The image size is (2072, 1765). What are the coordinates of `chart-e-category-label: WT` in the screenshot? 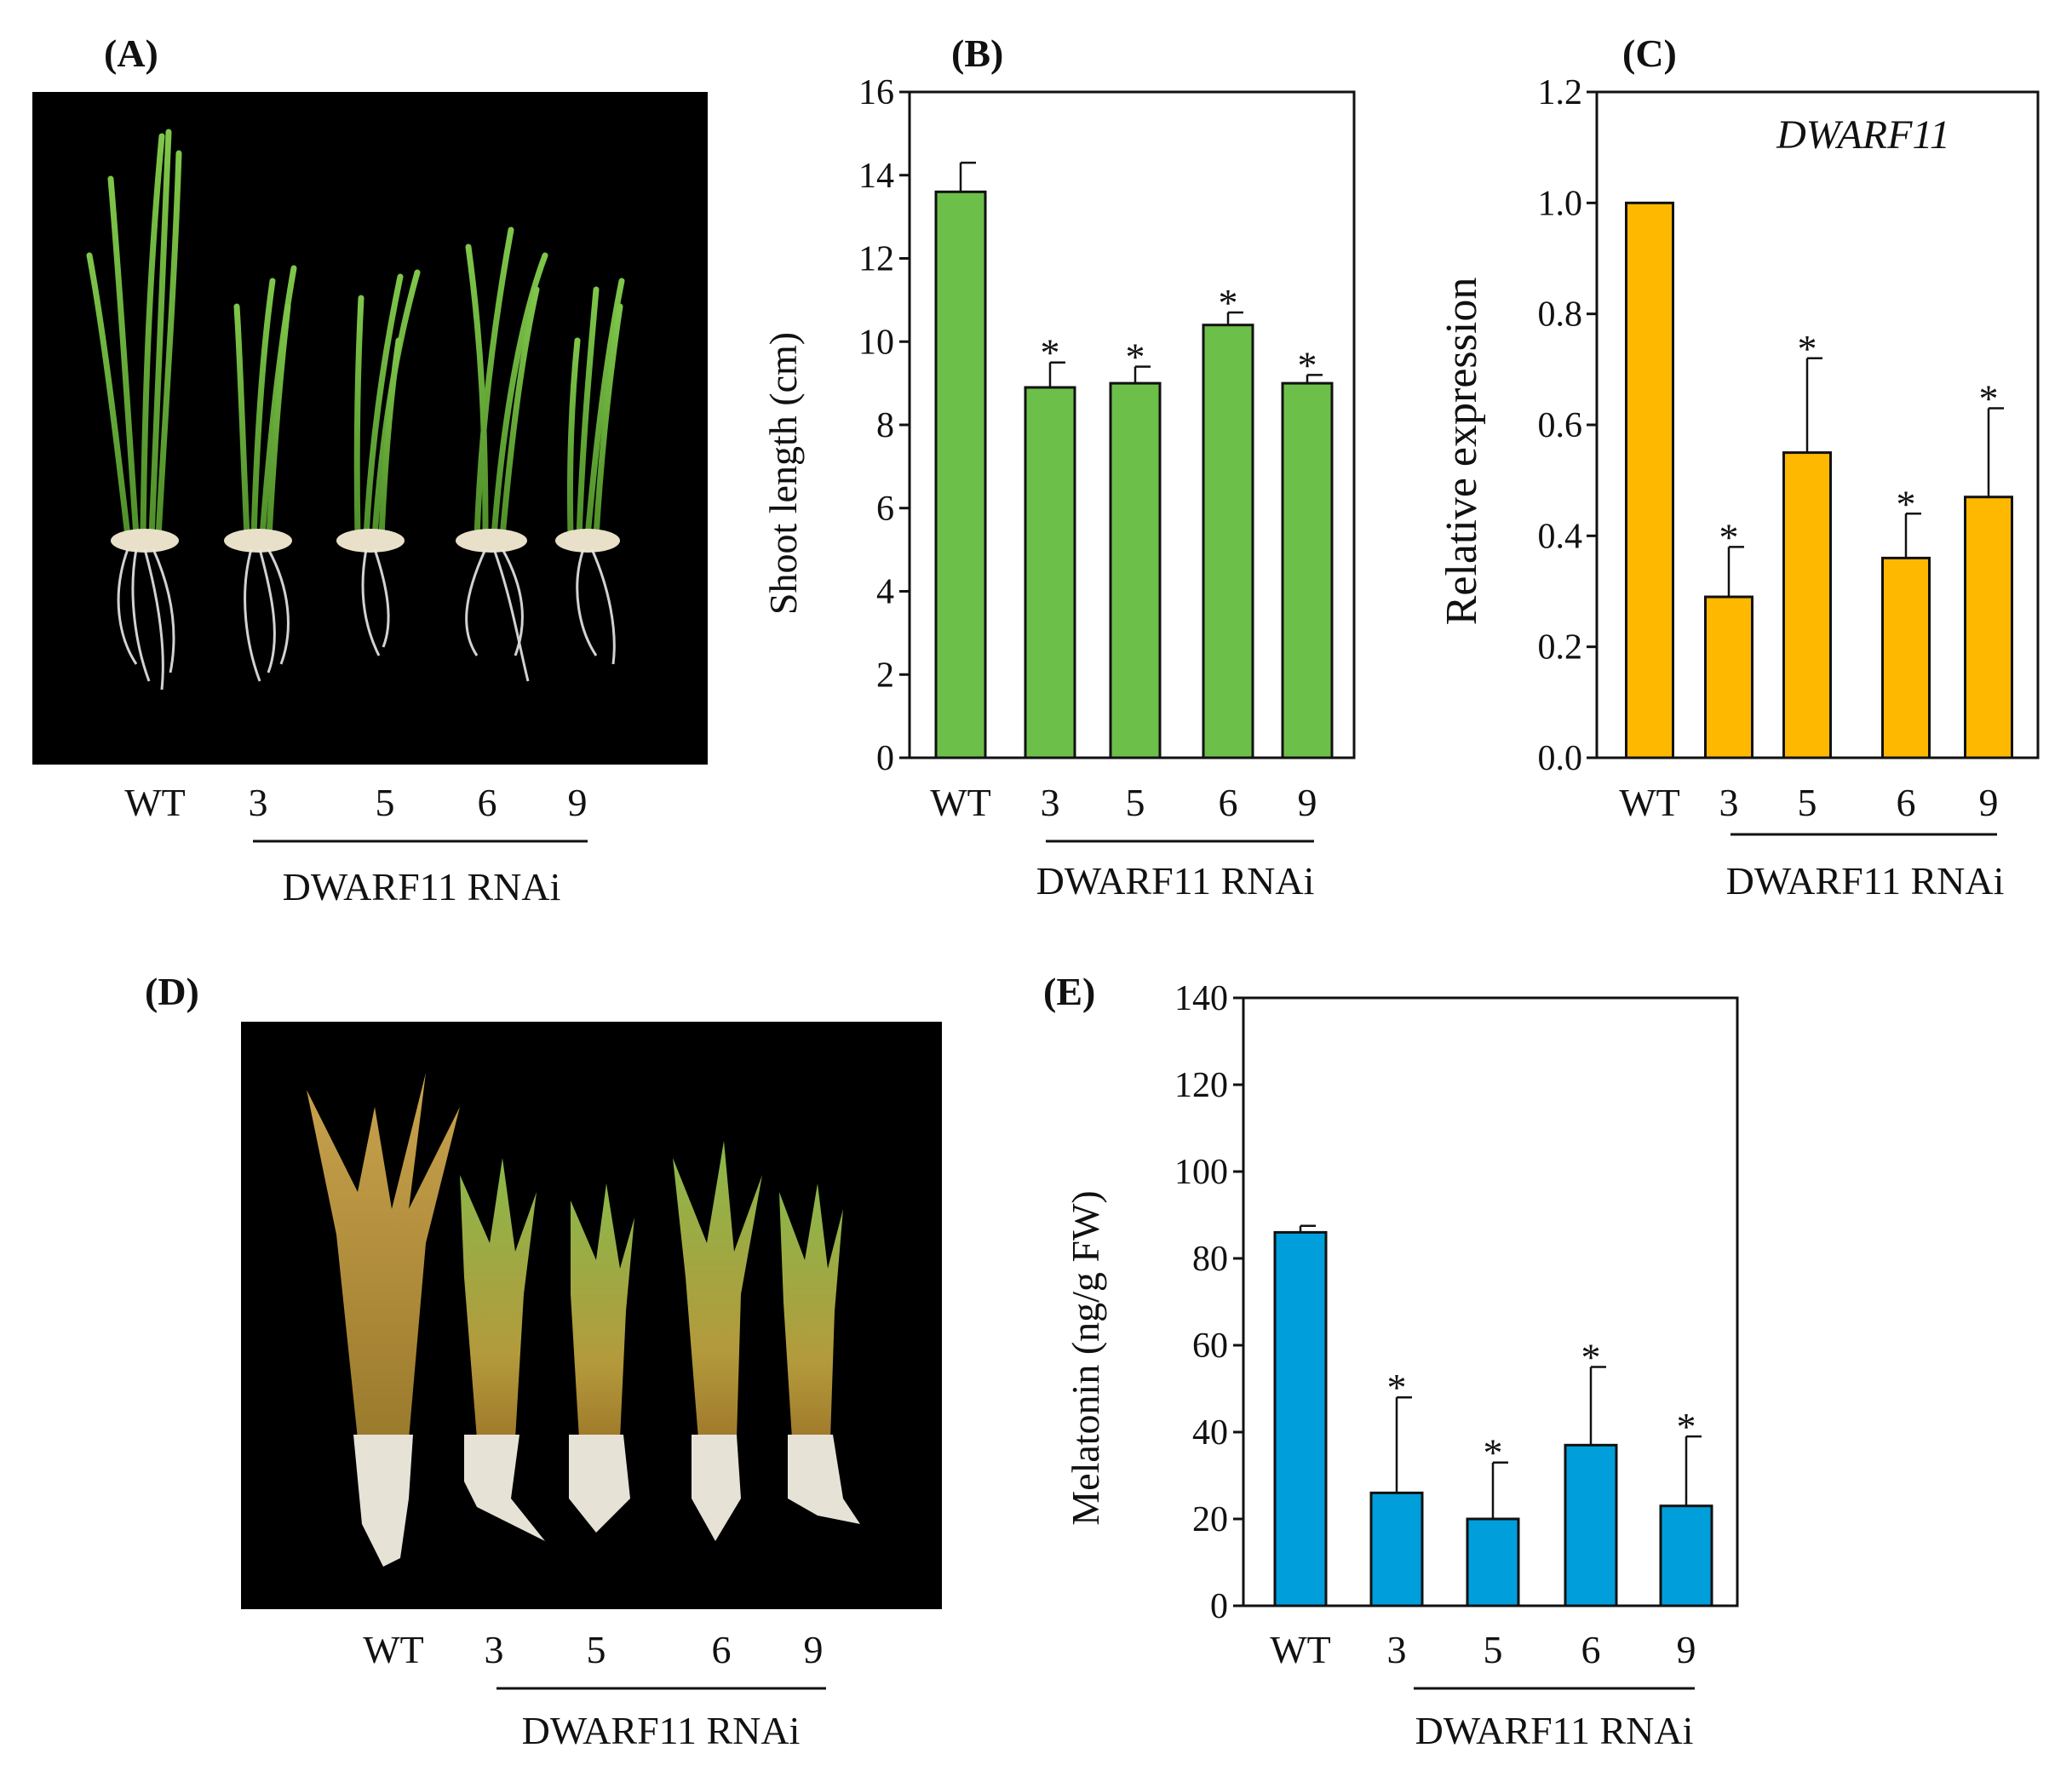 It's located at (1300, 1650).